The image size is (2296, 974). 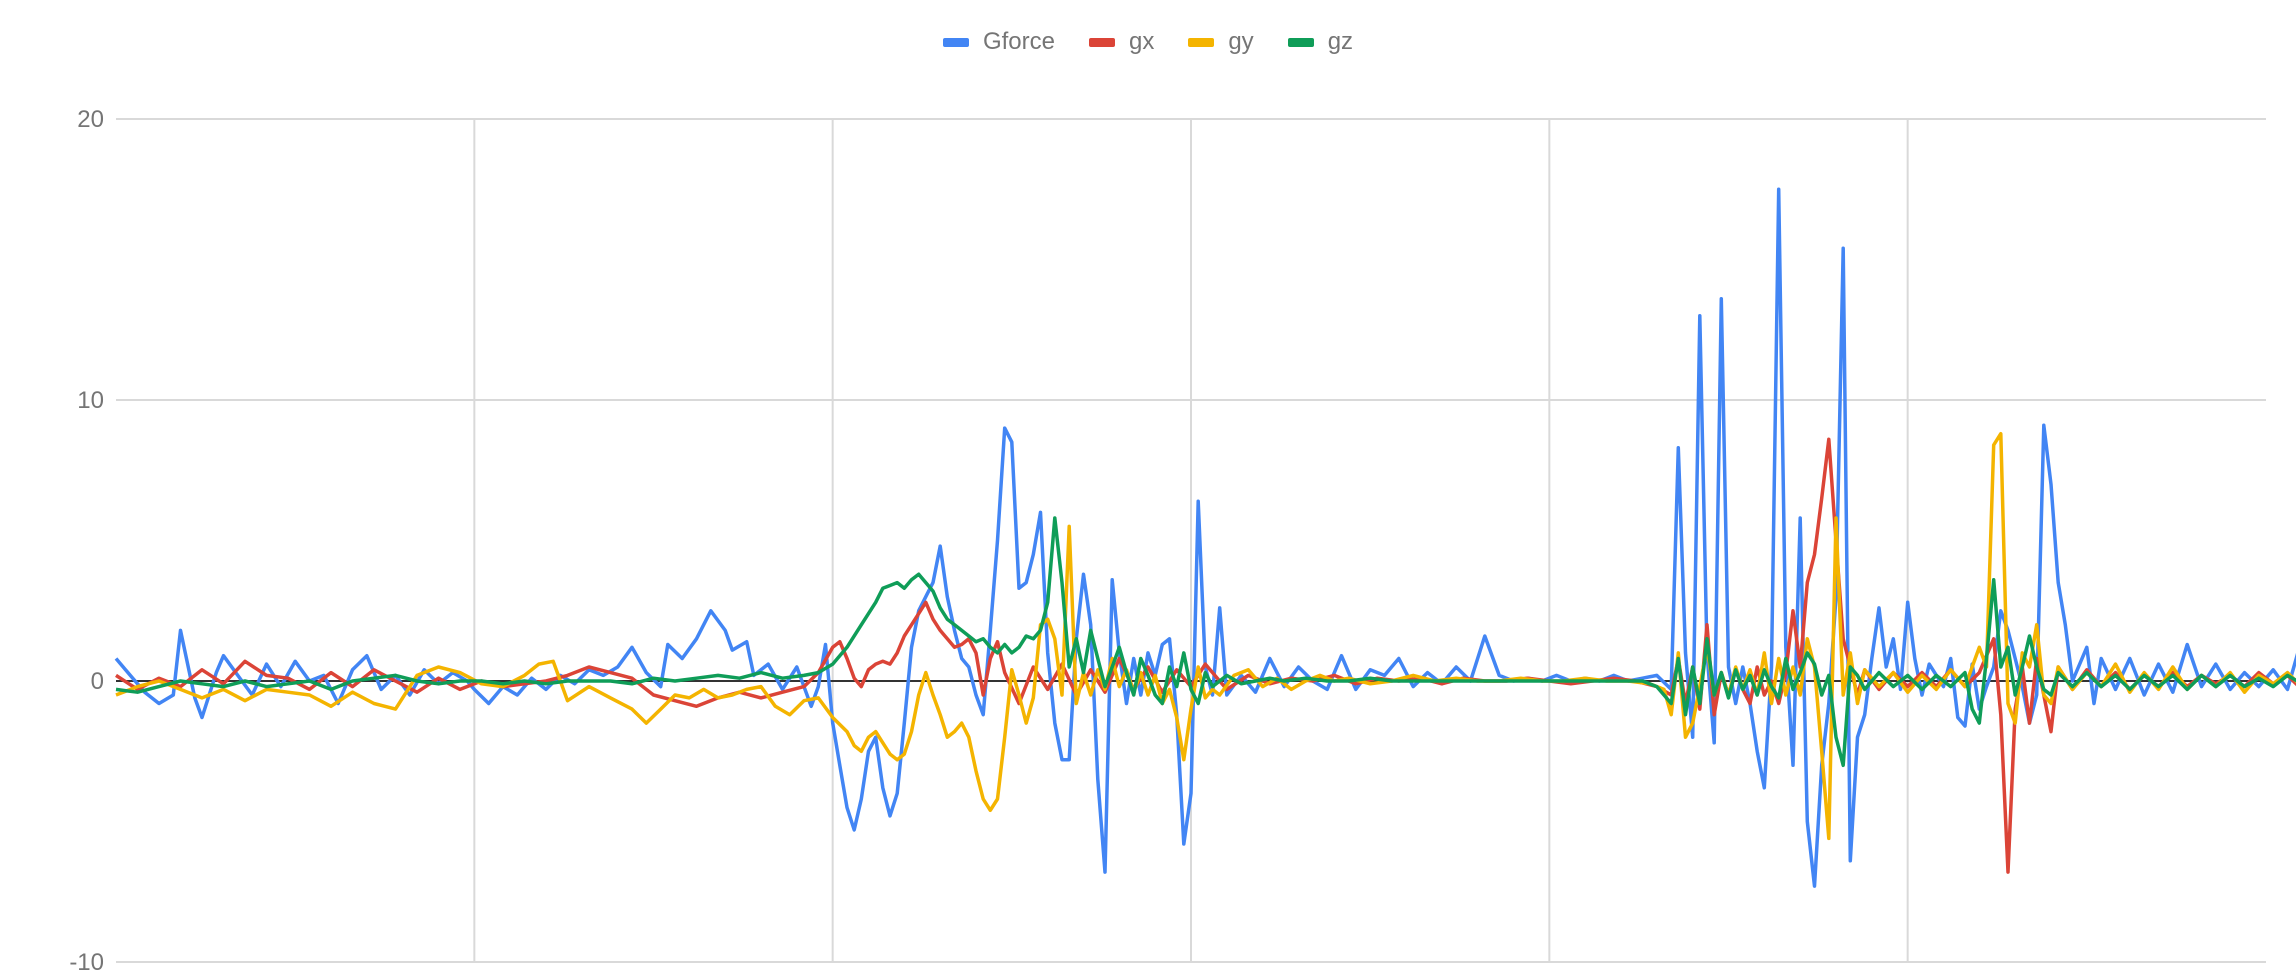 I want to click on legend-item-gforce: Gforce, so click(x=998, y=42).